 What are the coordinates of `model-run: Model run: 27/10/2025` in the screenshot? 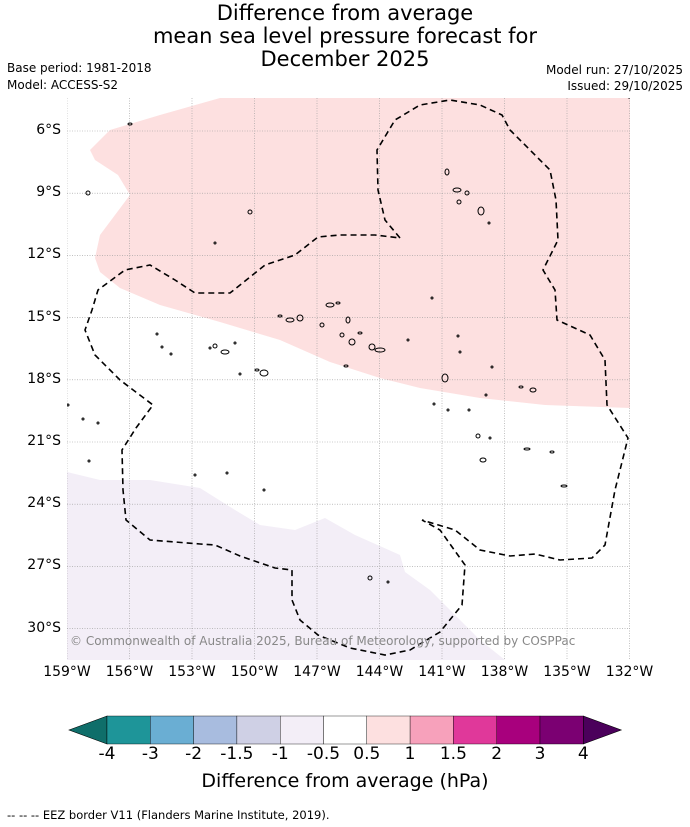 It's located at (614, 70).